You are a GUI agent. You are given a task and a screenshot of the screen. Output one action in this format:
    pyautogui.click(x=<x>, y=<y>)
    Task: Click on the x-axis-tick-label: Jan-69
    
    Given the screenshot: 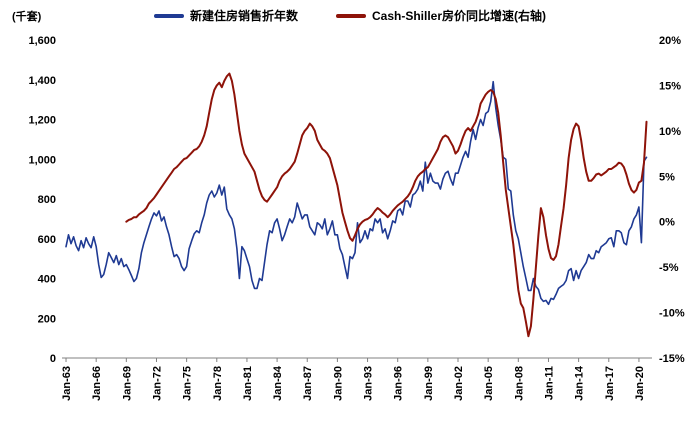 What is the action you would take?
    pyautogui.click(x=127, y=383)
    